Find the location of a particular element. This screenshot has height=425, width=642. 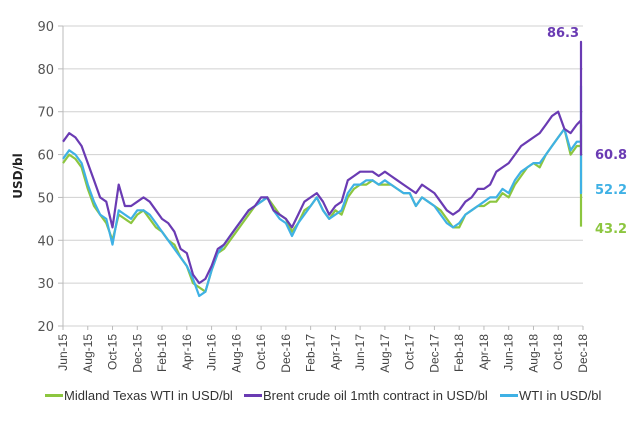

x-tick-label: Oct-18 is located at coordinates (558, 352).